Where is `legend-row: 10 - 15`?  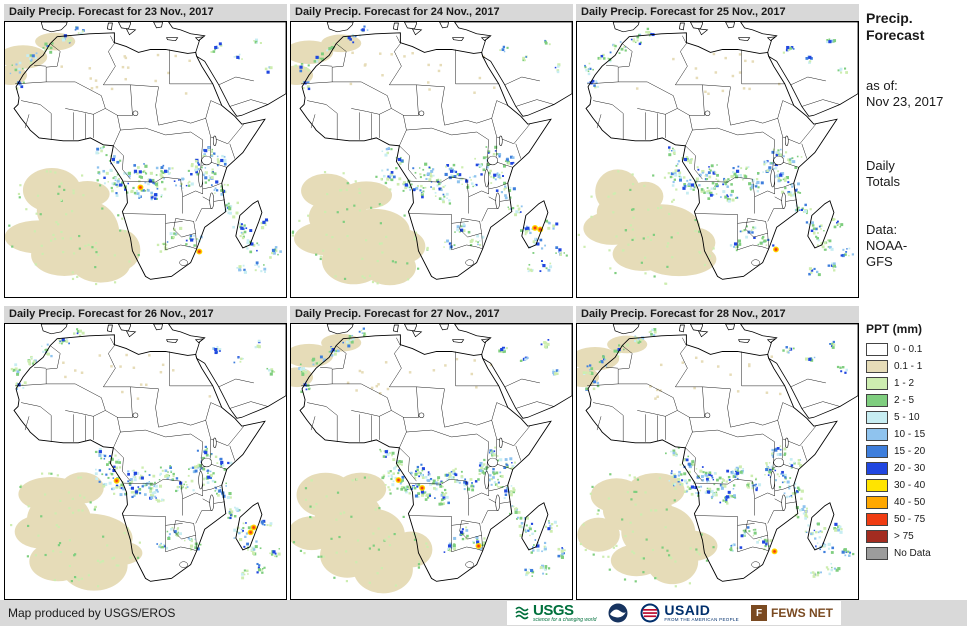
legend-row: 10 - 15 is located at coordinates (914, 434).